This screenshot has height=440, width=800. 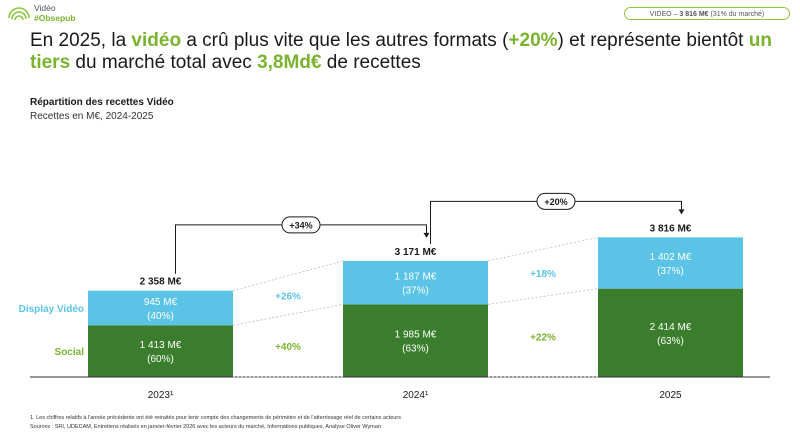 I want to click on total-label-2: 3 816 M€, so click(x=671, y=228).